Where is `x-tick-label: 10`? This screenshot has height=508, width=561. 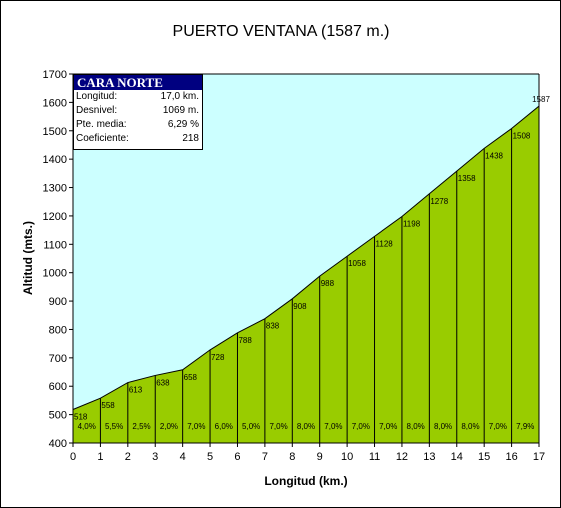 x-tick-label: 10 is located at coordinates (347, 457).